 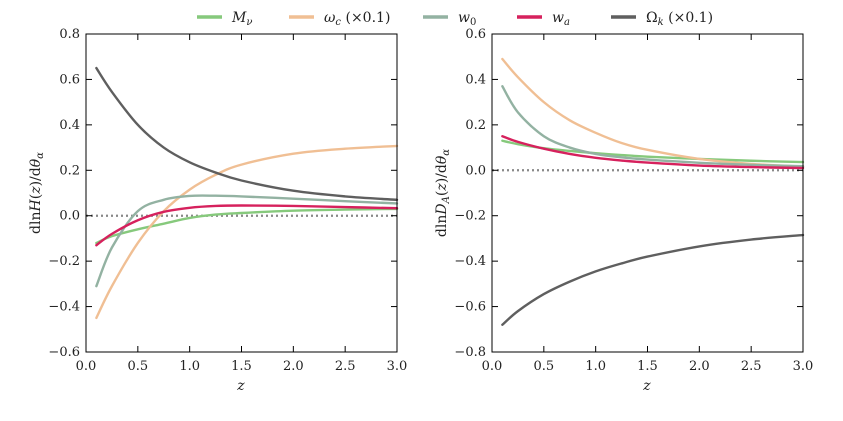 What do you see at coordinates (467, 19) in the screenshot?
I see `legend-label-w0: w0` at bounding box center [467, 19].